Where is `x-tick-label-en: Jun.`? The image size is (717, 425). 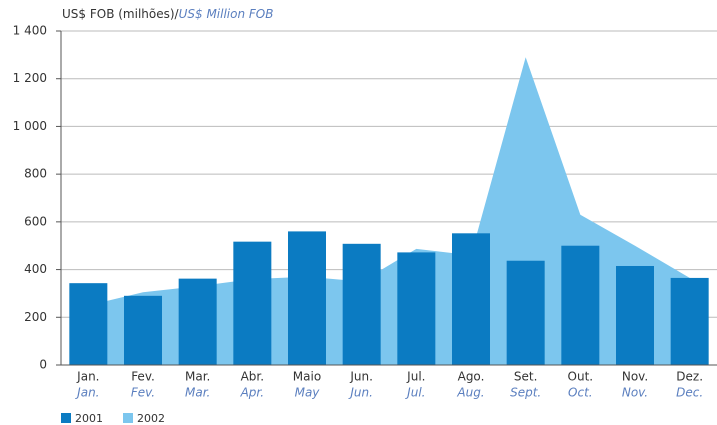
x-tick-label-en: Jun. is located at coordinates (360, 393).